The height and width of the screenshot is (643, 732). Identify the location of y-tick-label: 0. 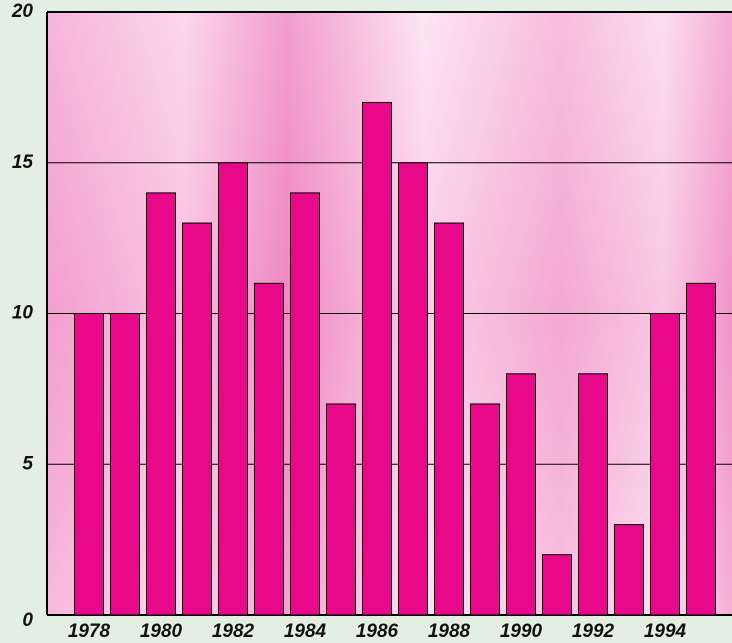
(27, 620).